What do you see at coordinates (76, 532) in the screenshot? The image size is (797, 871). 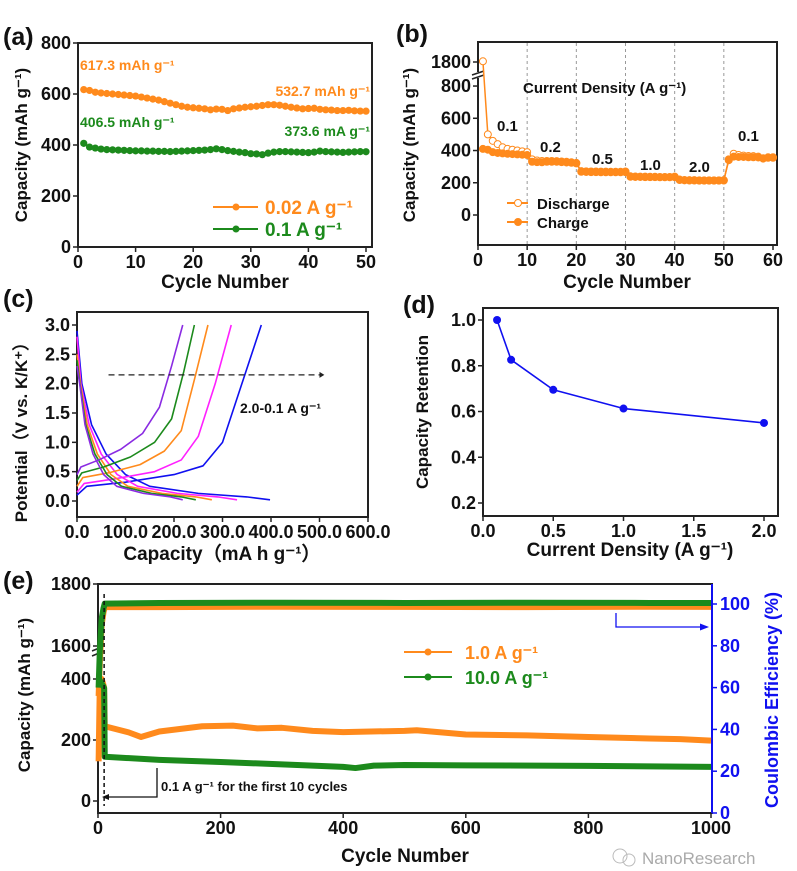 I see `x-tick-label: 0.0` at bounding box center [76, 532].